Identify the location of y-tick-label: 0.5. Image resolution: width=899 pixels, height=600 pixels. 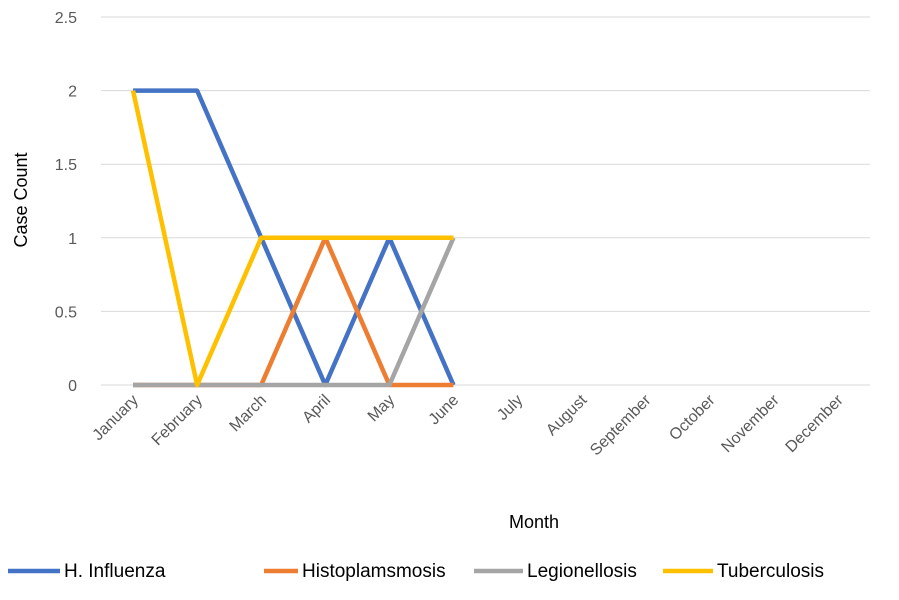
(66, 312).